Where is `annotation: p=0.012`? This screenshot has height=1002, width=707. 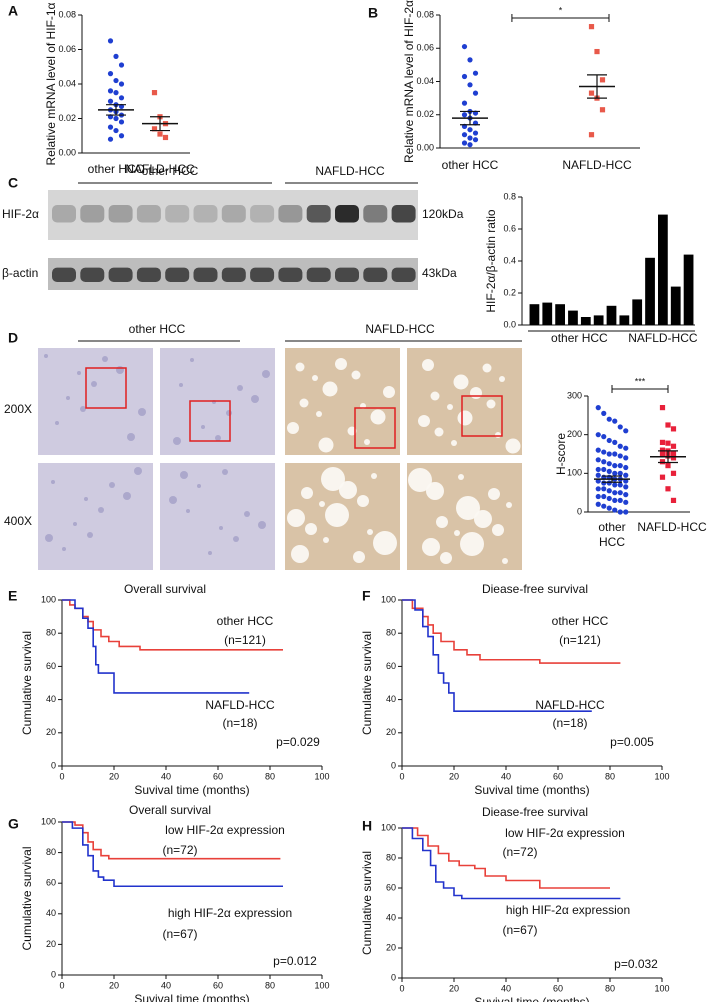
annotation: p=0.012 is located at coordinates (295, 961).